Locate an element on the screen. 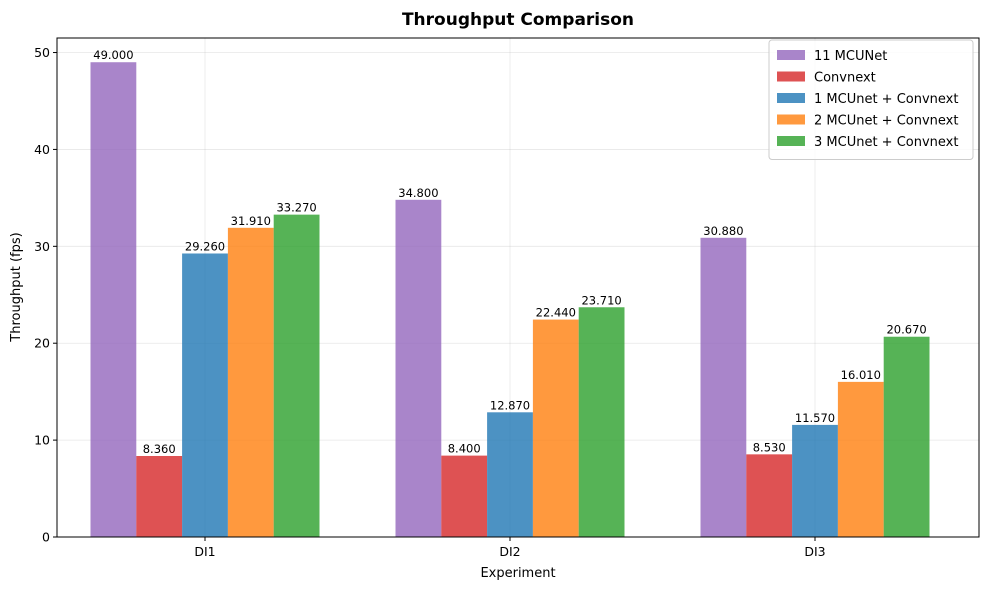  legend-label: 2 MCUnet + Convnext is located at coordinates (886, 121).